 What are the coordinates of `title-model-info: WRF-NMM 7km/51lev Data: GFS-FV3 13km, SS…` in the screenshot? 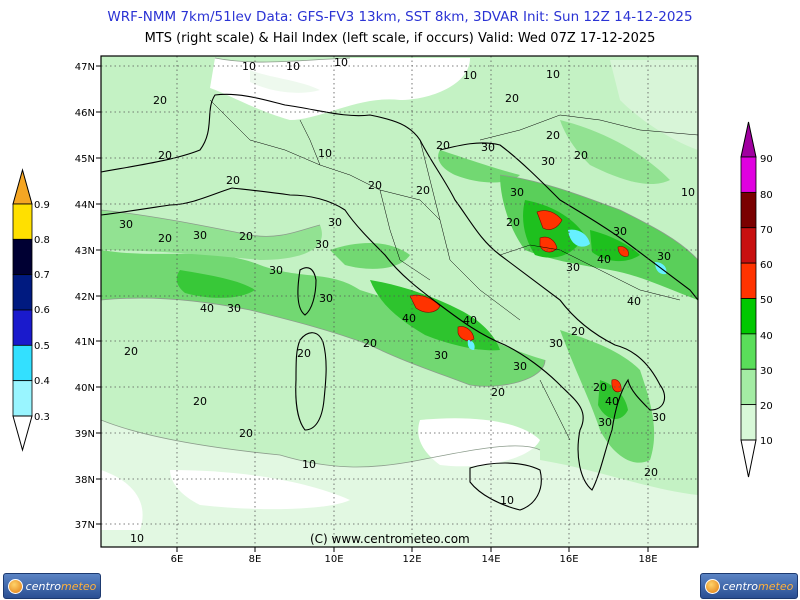 It's located at (400, 17).